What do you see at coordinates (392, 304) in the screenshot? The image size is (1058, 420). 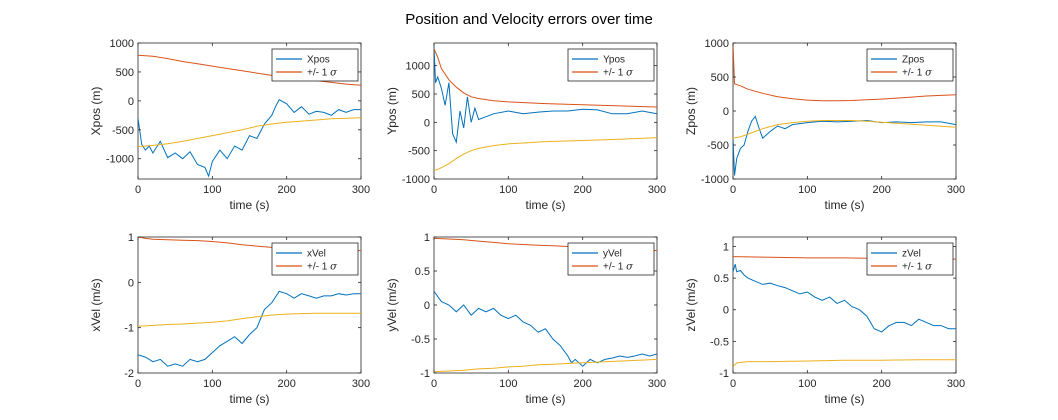 I see `y-axis-label: yVel (m/s)` at bounding box center [392, 304].